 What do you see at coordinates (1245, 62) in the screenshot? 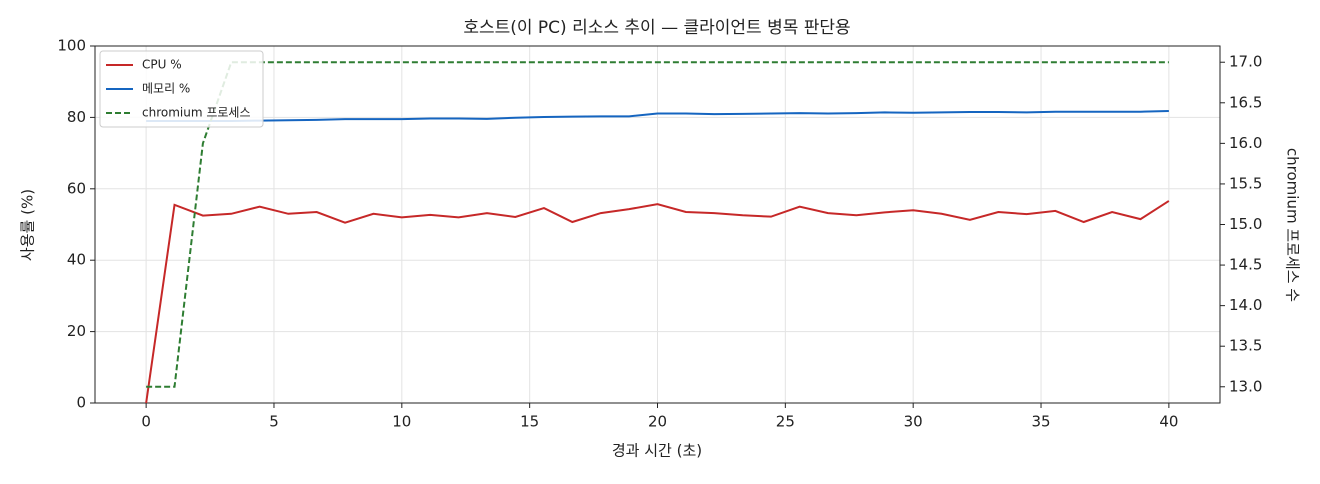
I see `y2-tick-label: 17.0` at bounding box center [1245, 62].